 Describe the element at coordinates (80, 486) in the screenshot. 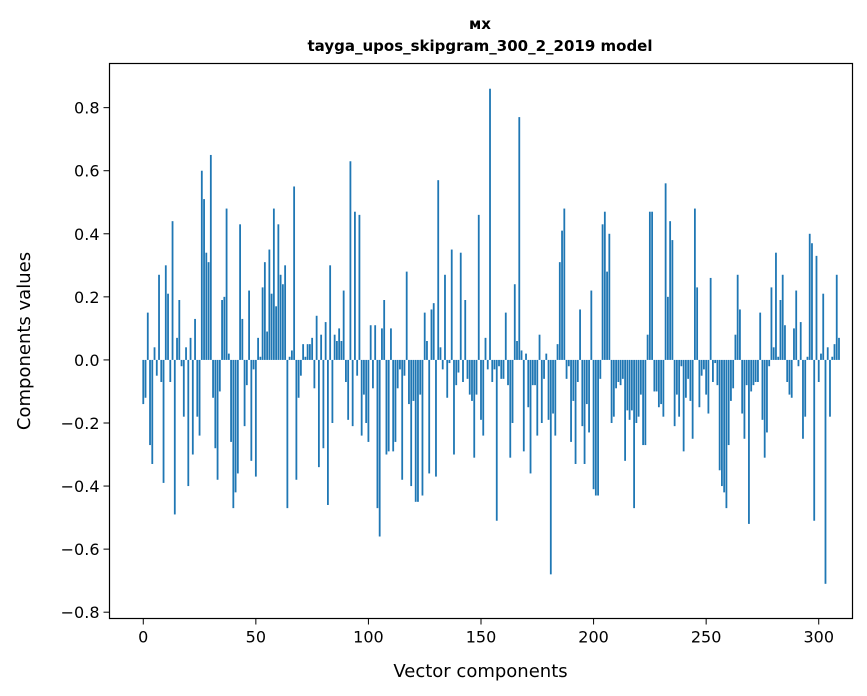

I see `y-tick-label: −0.4` at that location.